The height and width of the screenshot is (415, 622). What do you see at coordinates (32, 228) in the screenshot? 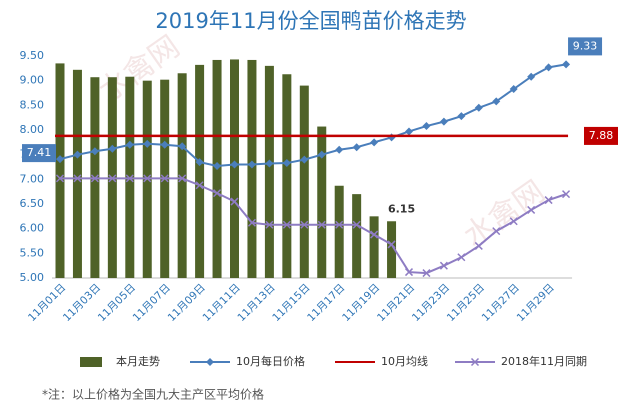
I see `y-tick-label: 6.00` at bounding box center [32, 228].